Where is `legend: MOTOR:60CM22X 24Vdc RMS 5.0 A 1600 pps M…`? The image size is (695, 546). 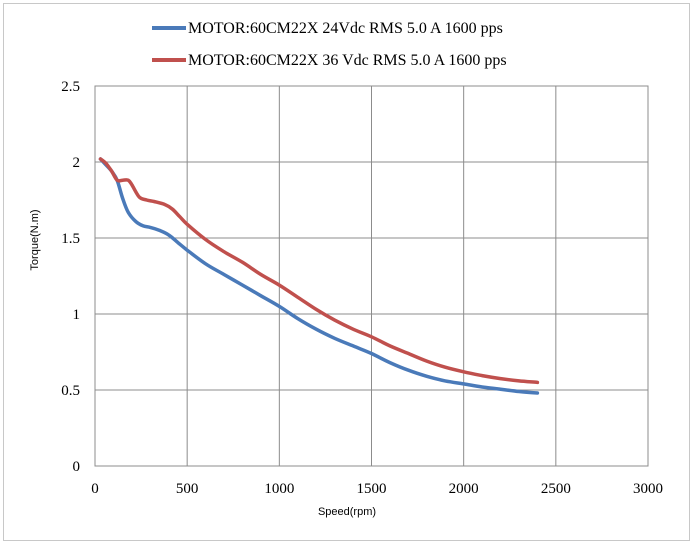 legend: MOTOR:60CM22X 24Vdc RMS 5.0 A 1600 pps M… is located at coordinates (329, 44).